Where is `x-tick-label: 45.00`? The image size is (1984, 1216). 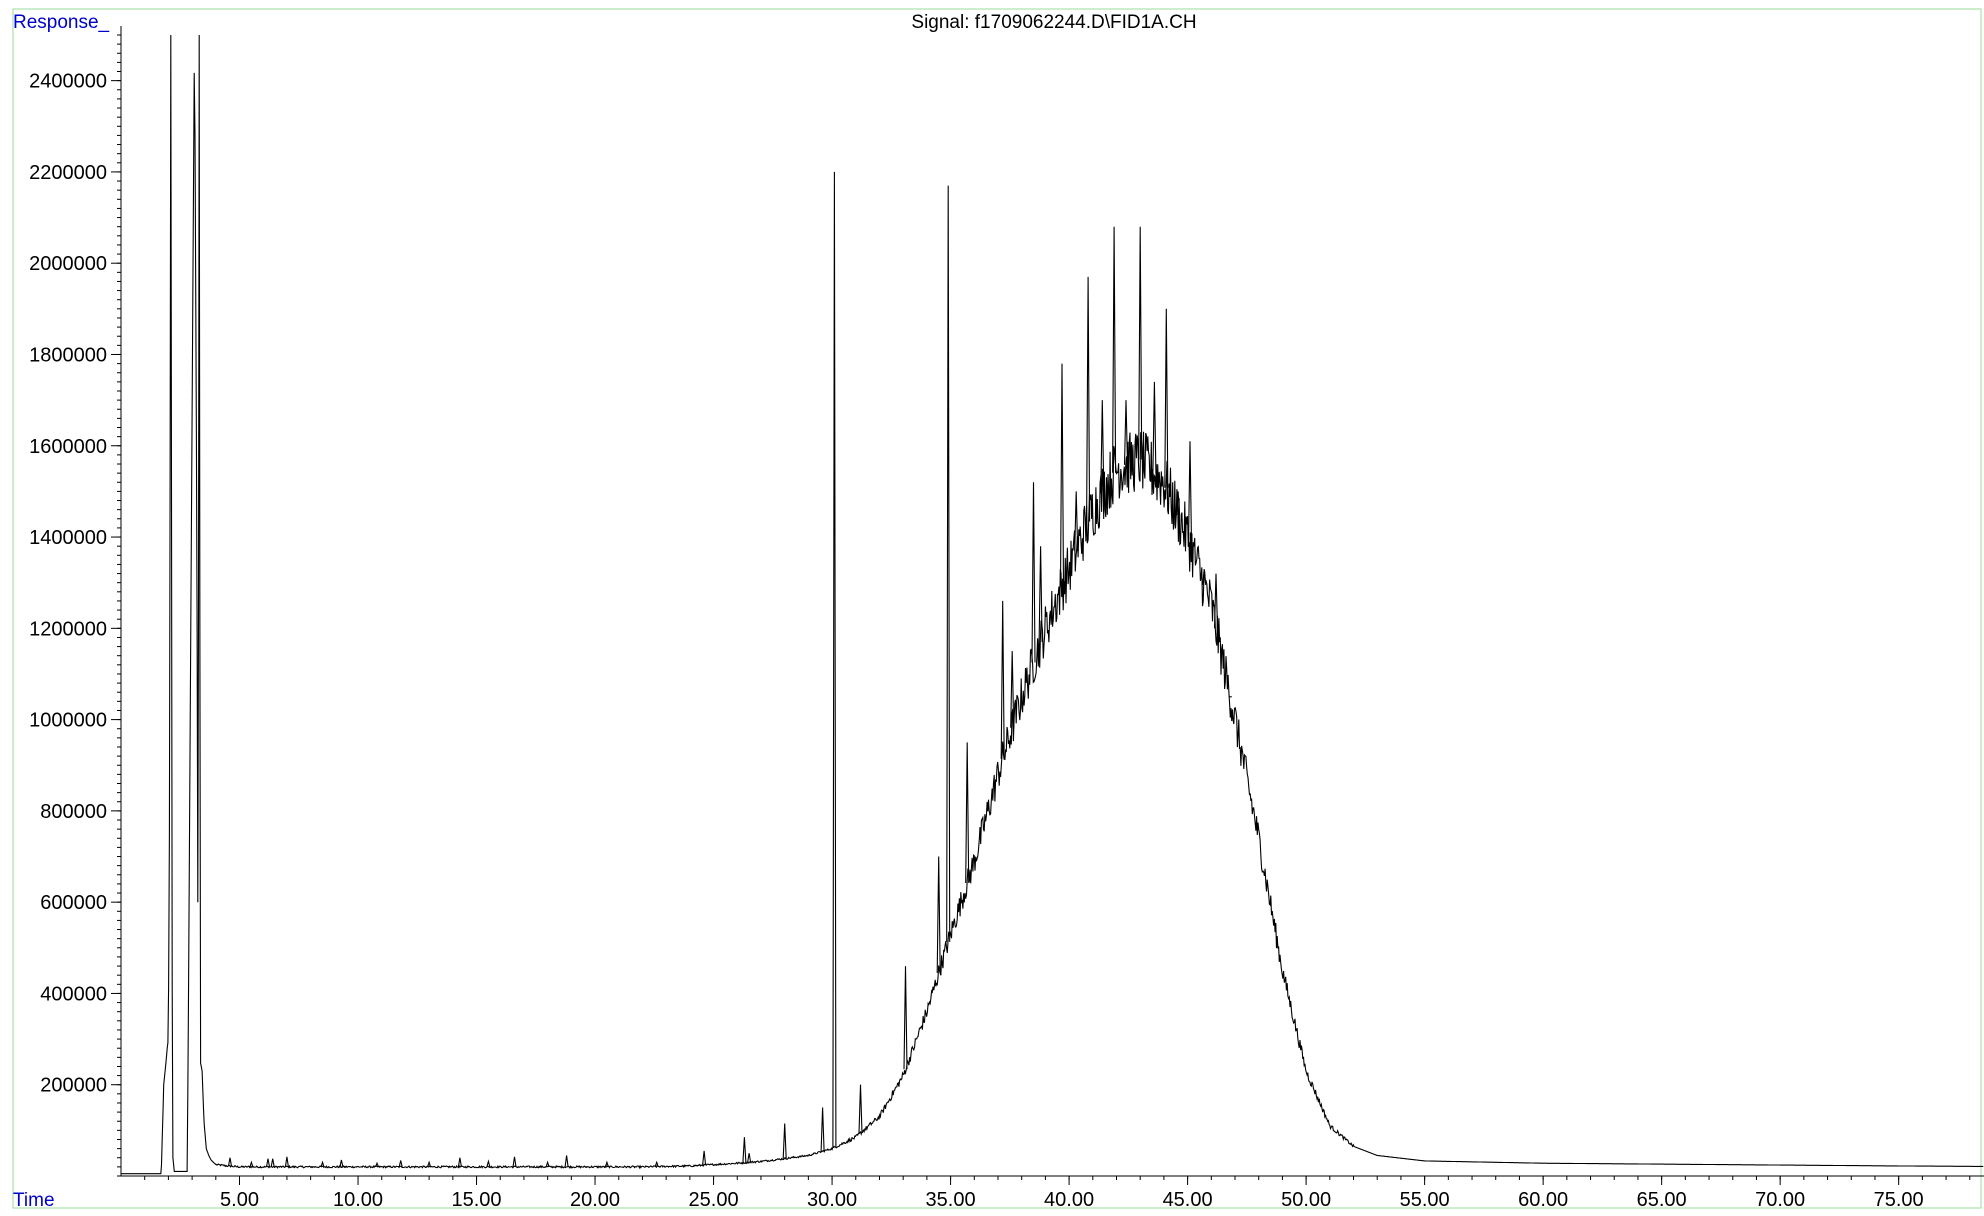
x-tick-label: 45.00 is located at coordinates (1188, 1200).